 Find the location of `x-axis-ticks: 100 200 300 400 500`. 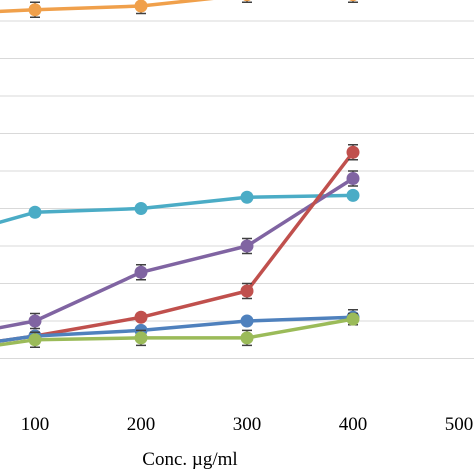

x-axis-ticks: 100 200 300 400 500 is located at coordinates (247, 424).